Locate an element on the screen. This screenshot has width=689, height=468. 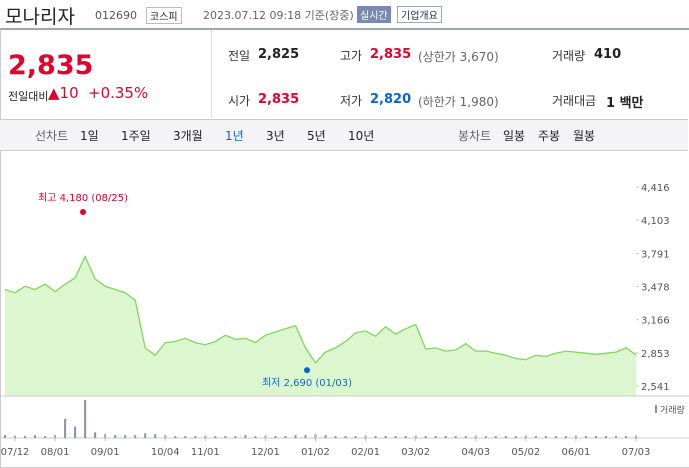
market: 코스피 is located at coordinates (164, 15).